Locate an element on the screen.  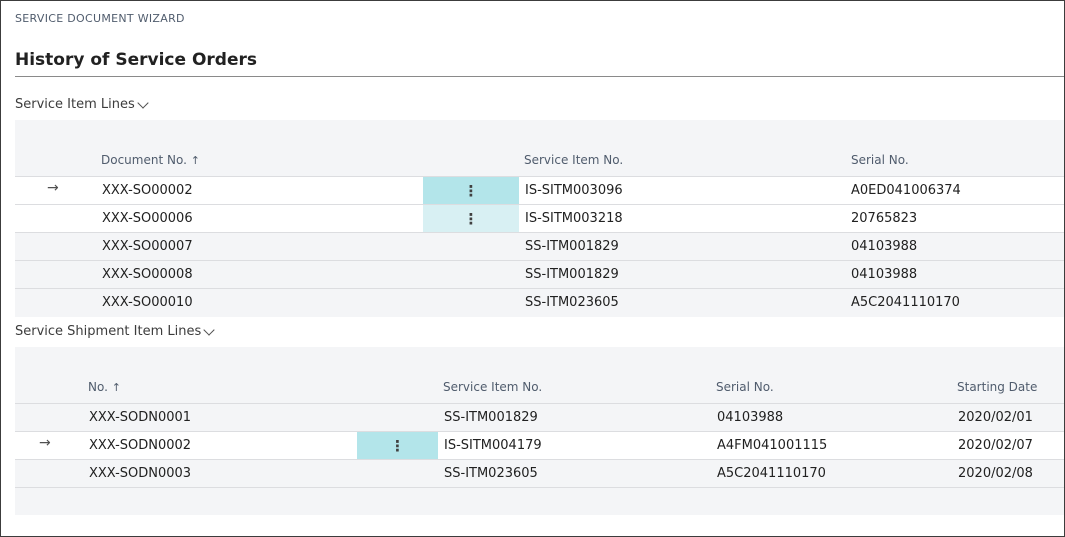
table-row: XXX-SO00008 SS-ITM001829 04103988 is located at coordinates (539, 274).